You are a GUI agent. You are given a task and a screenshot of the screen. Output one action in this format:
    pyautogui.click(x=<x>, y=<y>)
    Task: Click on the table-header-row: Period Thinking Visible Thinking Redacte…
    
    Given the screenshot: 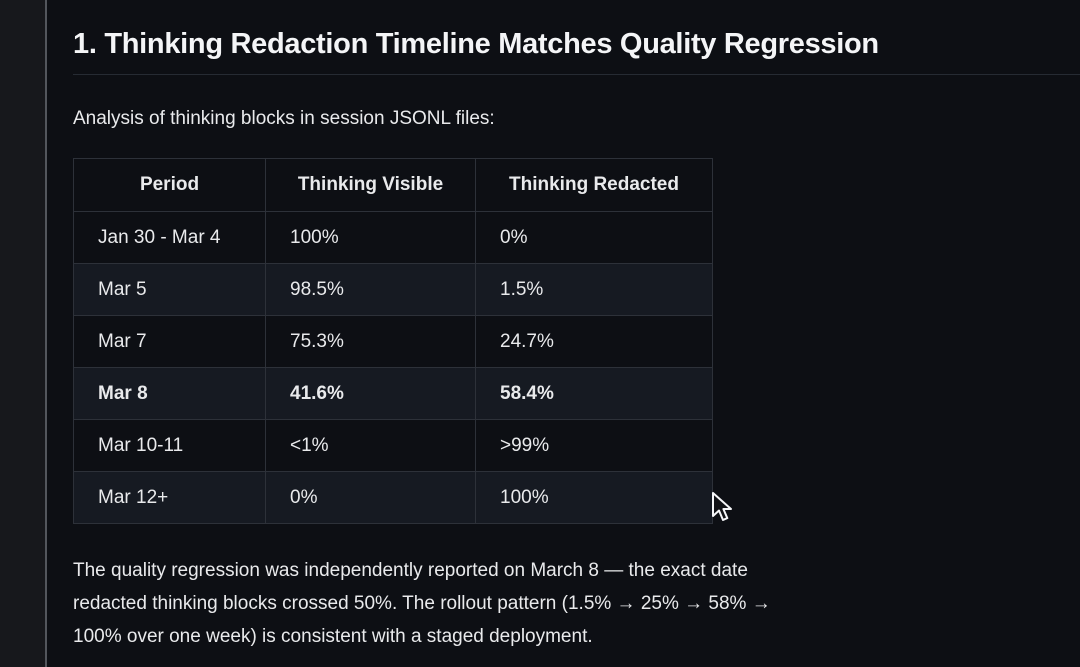 What is the action you would take?
    pyautogui.click(x=393, y=185)
    